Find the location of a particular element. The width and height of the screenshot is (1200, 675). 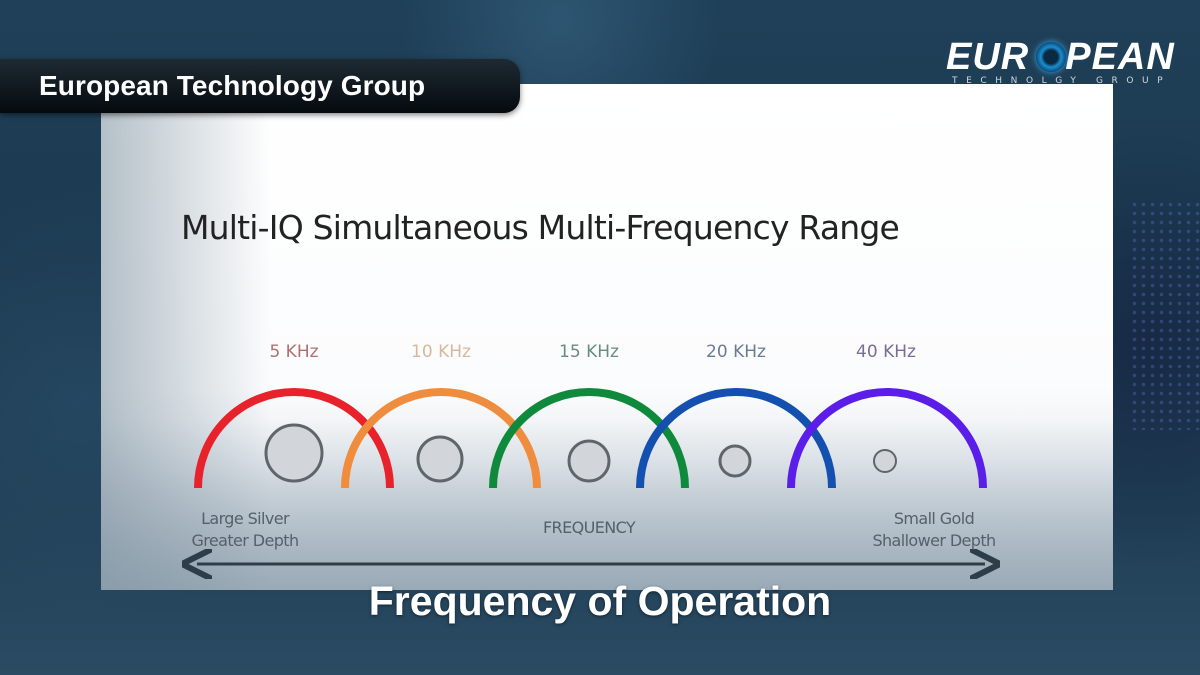

banner-title: European Technology Group is located at coordinates (232, 85).